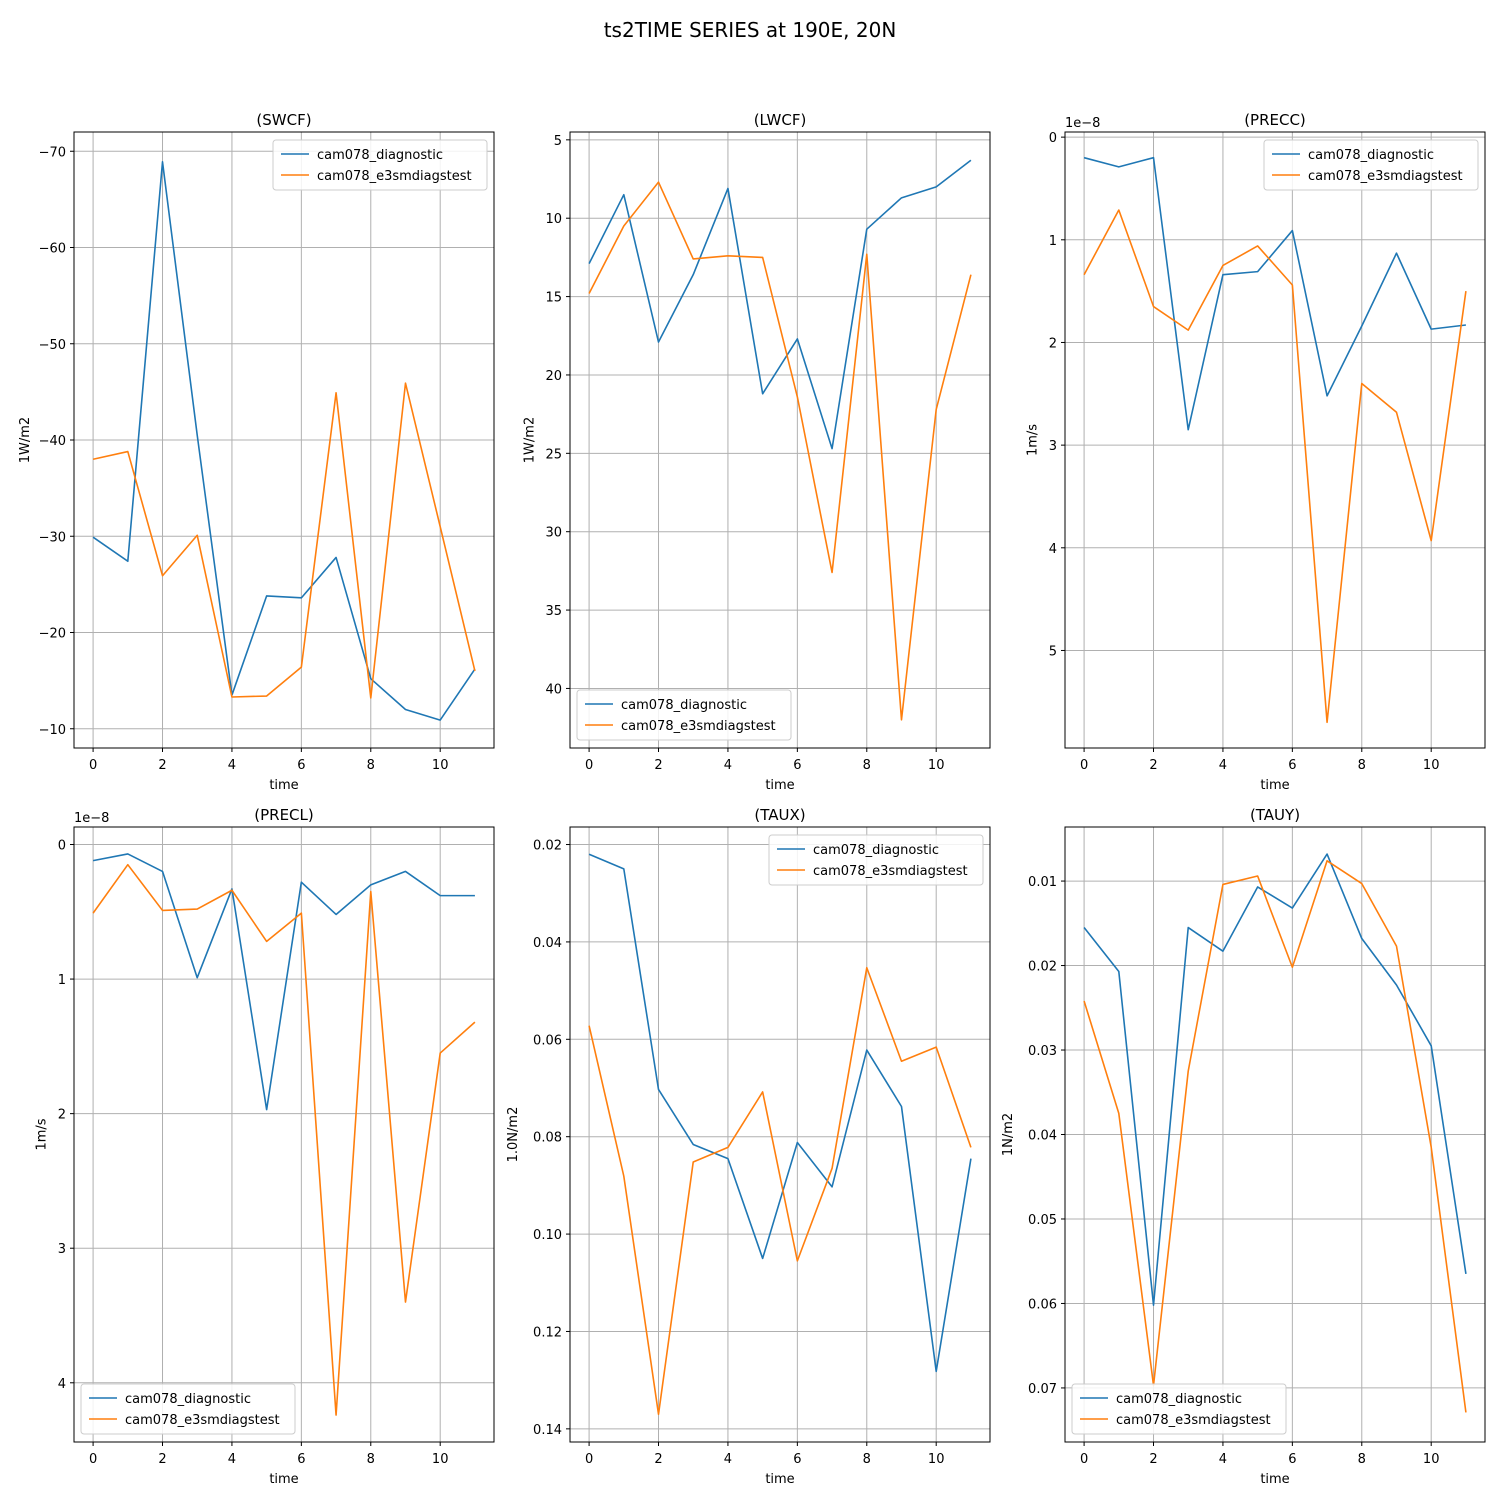  Describe the element at coordinates (547, 1235) in the screenshot. I see `y-tick-label: 0.10` at that location.